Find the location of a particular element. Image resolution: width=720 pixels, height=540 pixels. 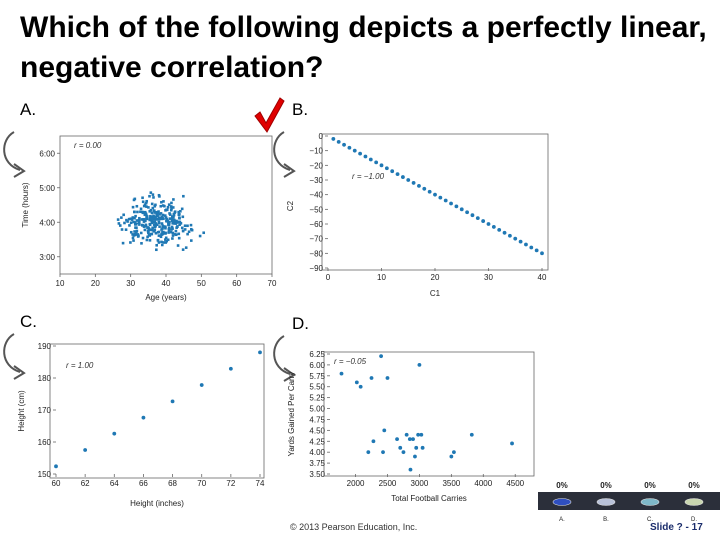

x-axis-label: Total Football Carries is located at coordinates (429, 498).